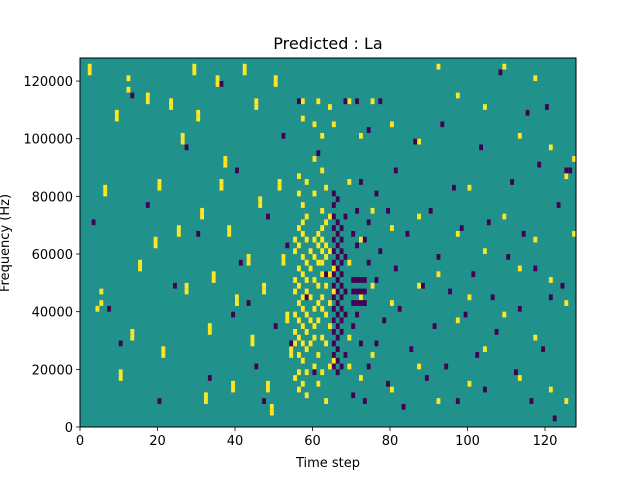 Image resolution: width=640 pixels, height=480 pixels. Describe the element at coordinates (52, 370) in the screenshot. I see `y-tick-label: 20000` at that location.